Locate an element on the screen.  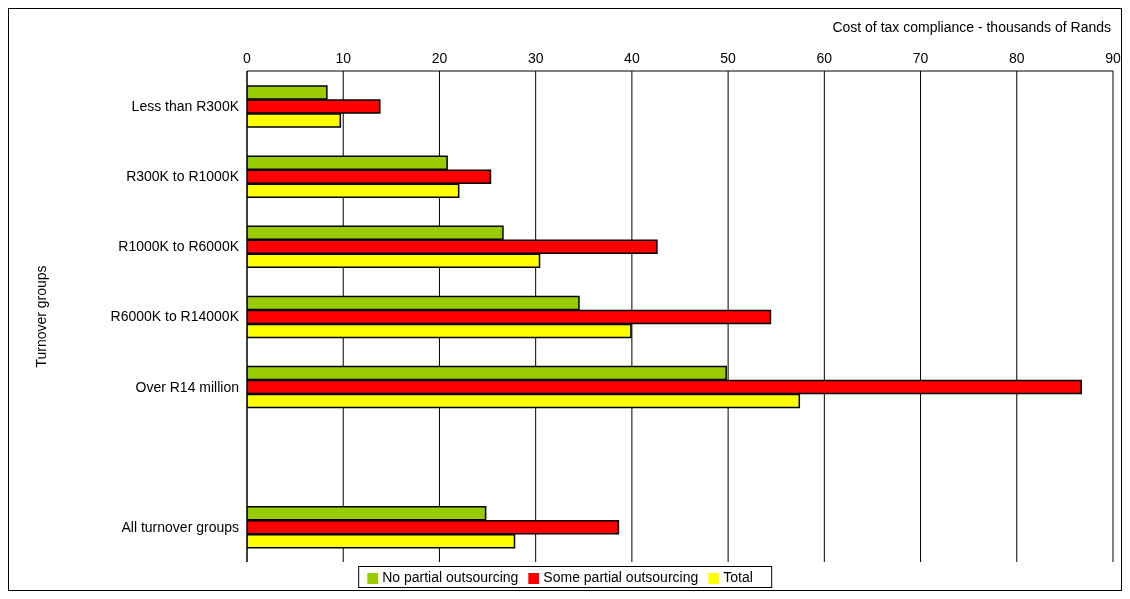
x-tick-label: 50 is located at coordinates (728, 58).